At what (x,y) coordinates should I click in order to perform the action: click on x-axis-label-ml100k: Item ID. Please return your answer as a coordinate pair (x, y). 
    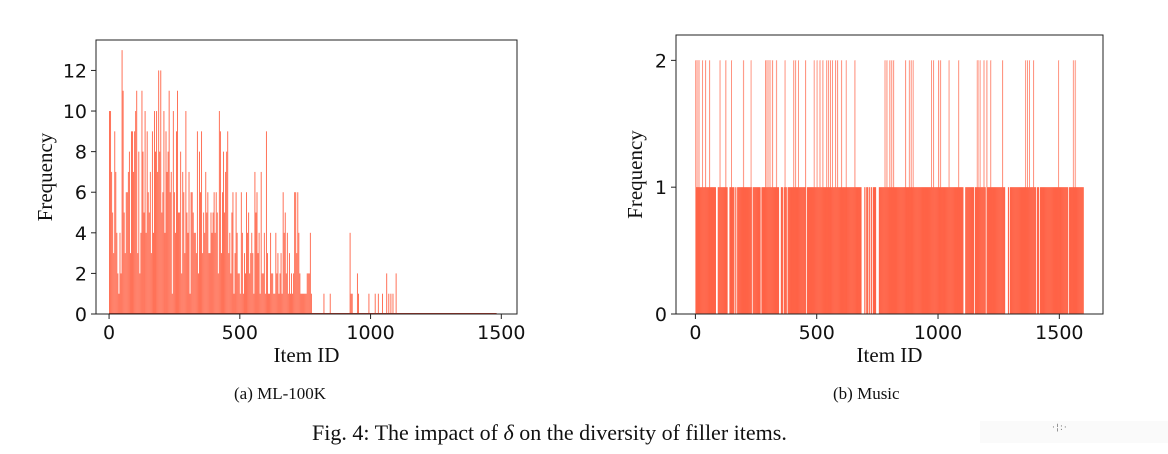
    Looking at the image, I should click on (307, 355).